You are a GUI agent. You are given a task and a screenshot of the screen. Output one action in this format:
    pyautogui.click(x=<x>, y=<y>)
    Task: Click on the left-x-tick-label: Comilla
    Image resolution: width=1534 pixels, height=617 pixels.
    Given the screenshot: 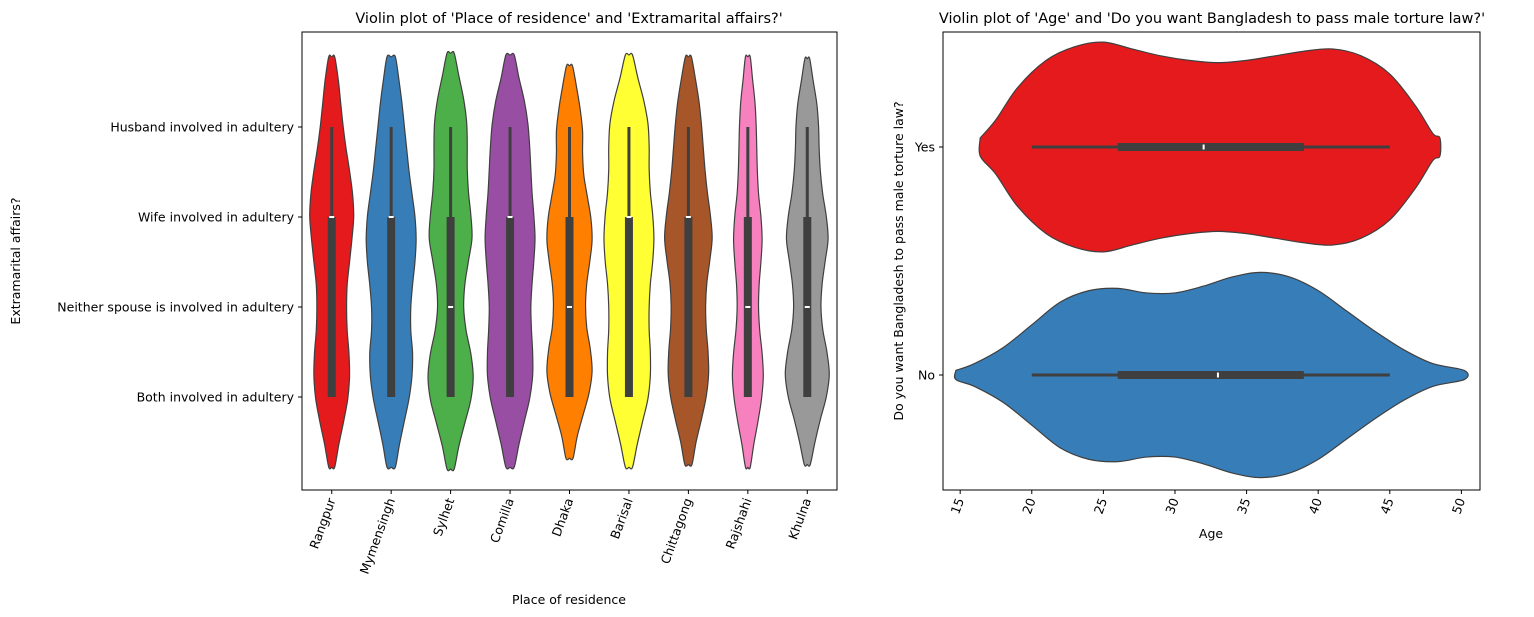 What is the action you would take?
    pyautogui.click(x=502, y=520)
    